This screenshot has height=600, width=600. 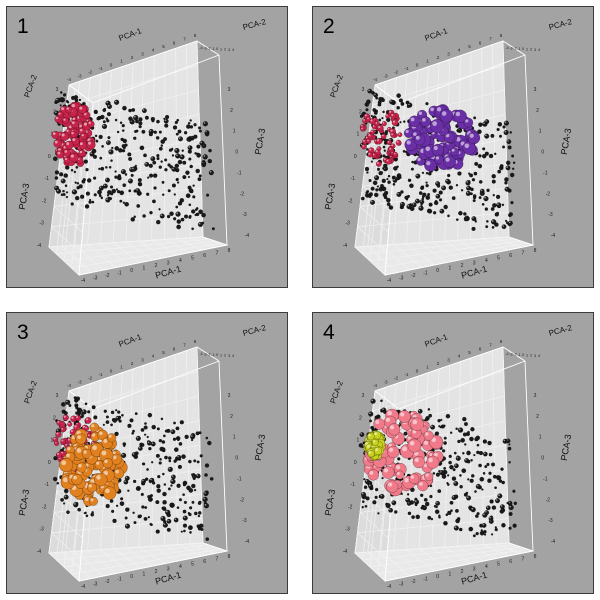 I want to click on tick-label: 8, so click(x=195, y=341).